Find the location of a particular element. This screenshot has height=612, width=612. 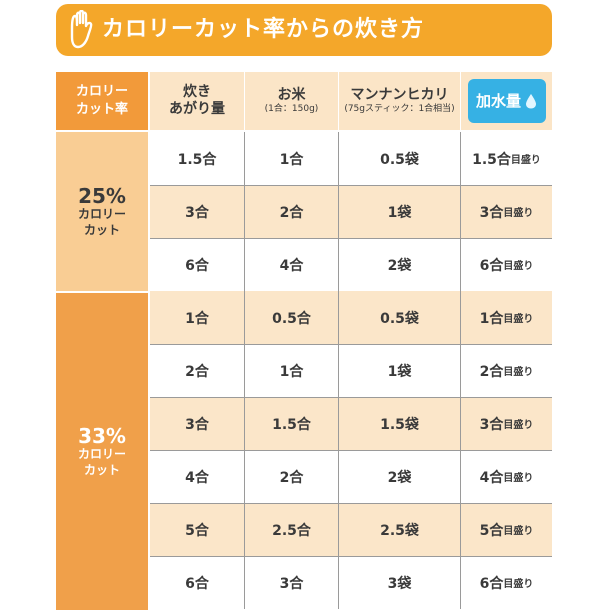

water-value: 1合 is located at coordinates (491, 318).